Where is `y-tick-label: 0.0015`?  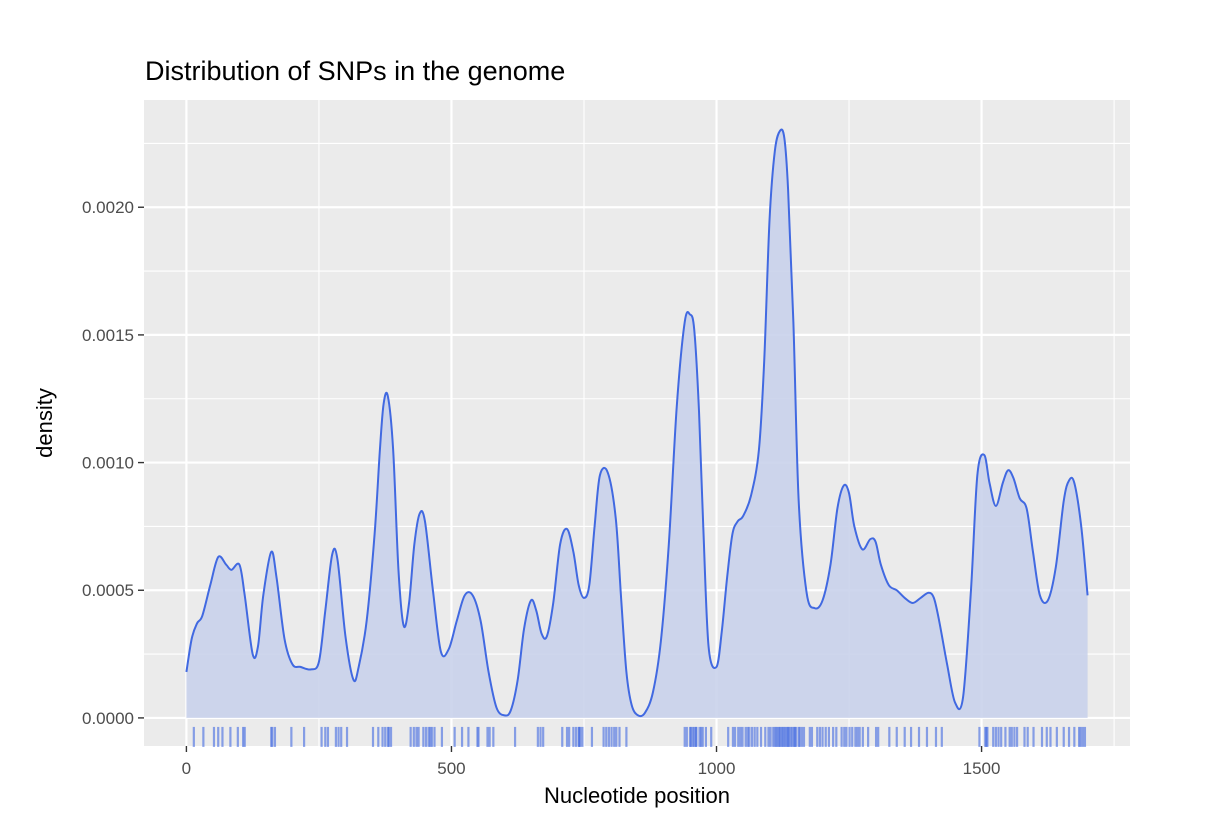
y-tick-label: 0.0015 is located at coordinates (108, 335).